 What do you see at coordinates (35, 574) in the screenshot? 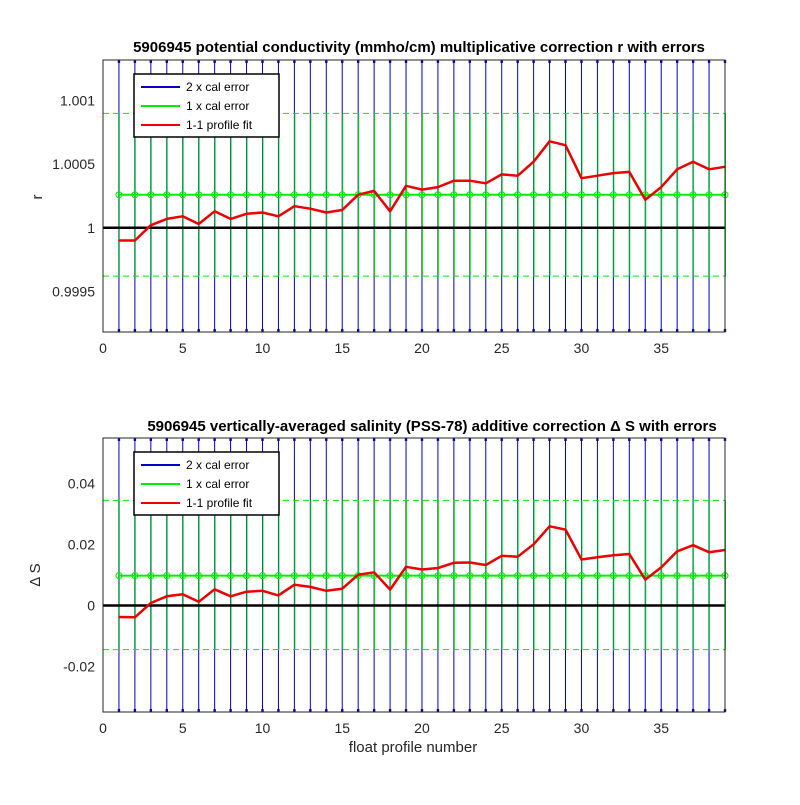
I see `y-axis-label: Δ S` at bounding box center [35, 574].